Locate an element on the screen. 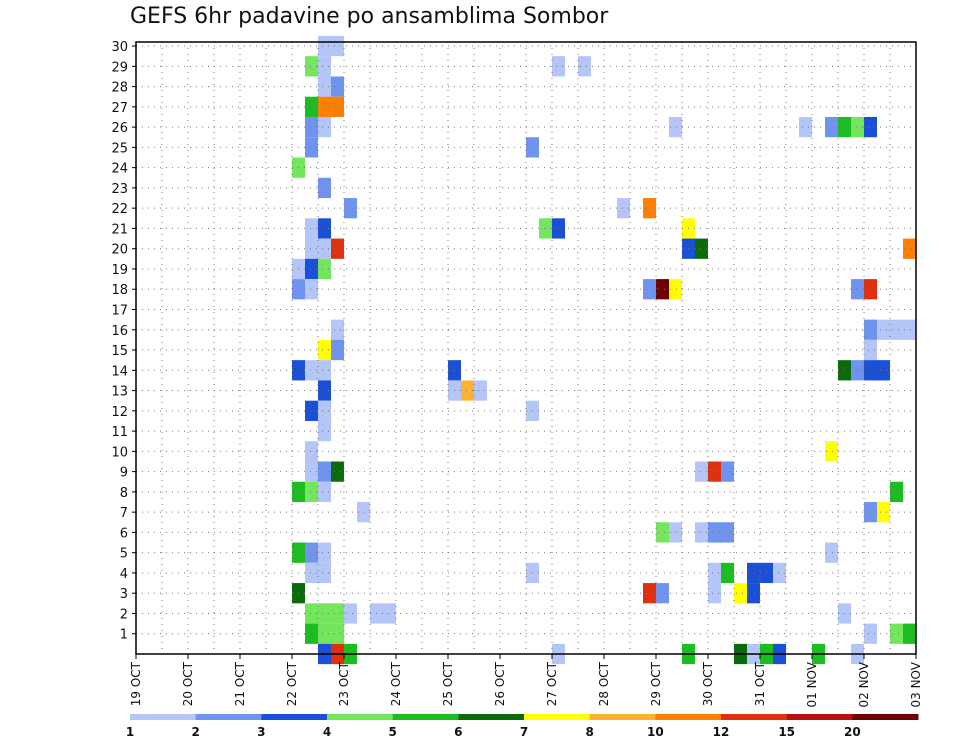 This screenshot has width=960, height=742. legend-label: 20 is located at coordinates (852, 732).